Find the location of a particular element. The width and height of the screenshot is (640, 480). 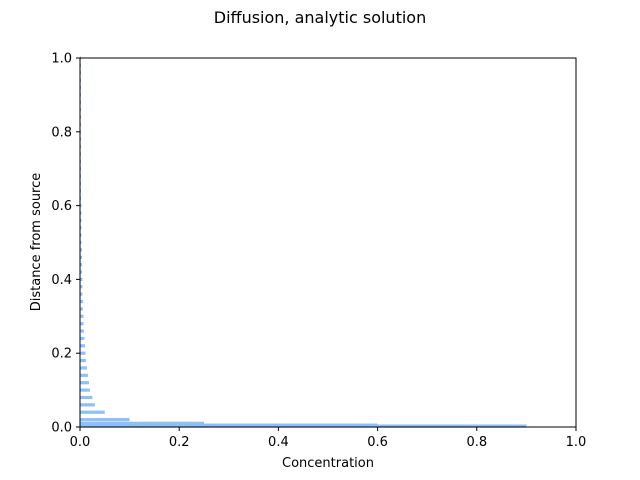

y-tick-label: 0.0 is located at coordinates (61, 428).